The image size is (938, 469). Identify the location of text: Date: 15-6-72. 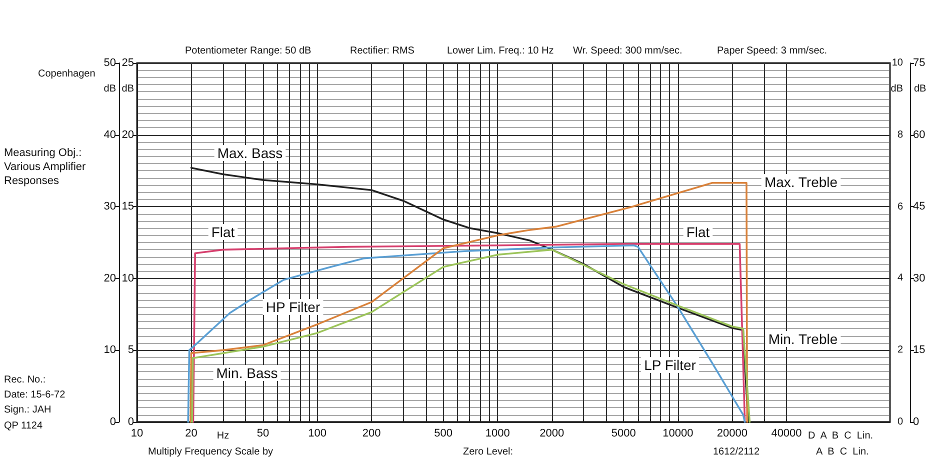
(35, 395).